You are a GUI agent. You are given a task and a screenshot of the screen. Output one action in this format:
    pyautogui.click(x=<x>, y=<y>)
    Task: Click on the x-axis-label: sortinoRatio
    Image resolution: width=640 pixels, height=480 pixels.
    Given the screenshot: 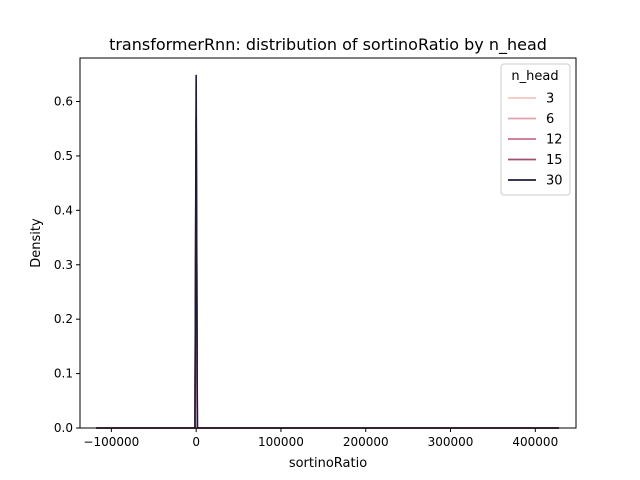 What is the action you would take?
    pyautogui.click(x=328, y=463)
    